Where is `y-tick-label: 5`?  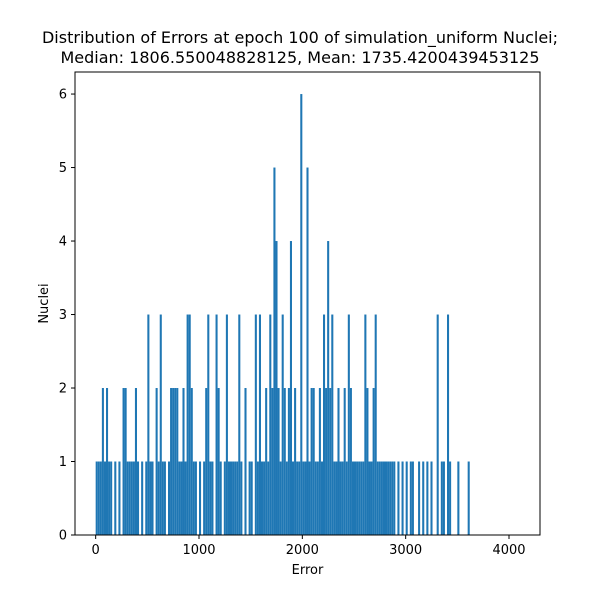 y-tick-label: 5 is located at coordinates (63, 168).